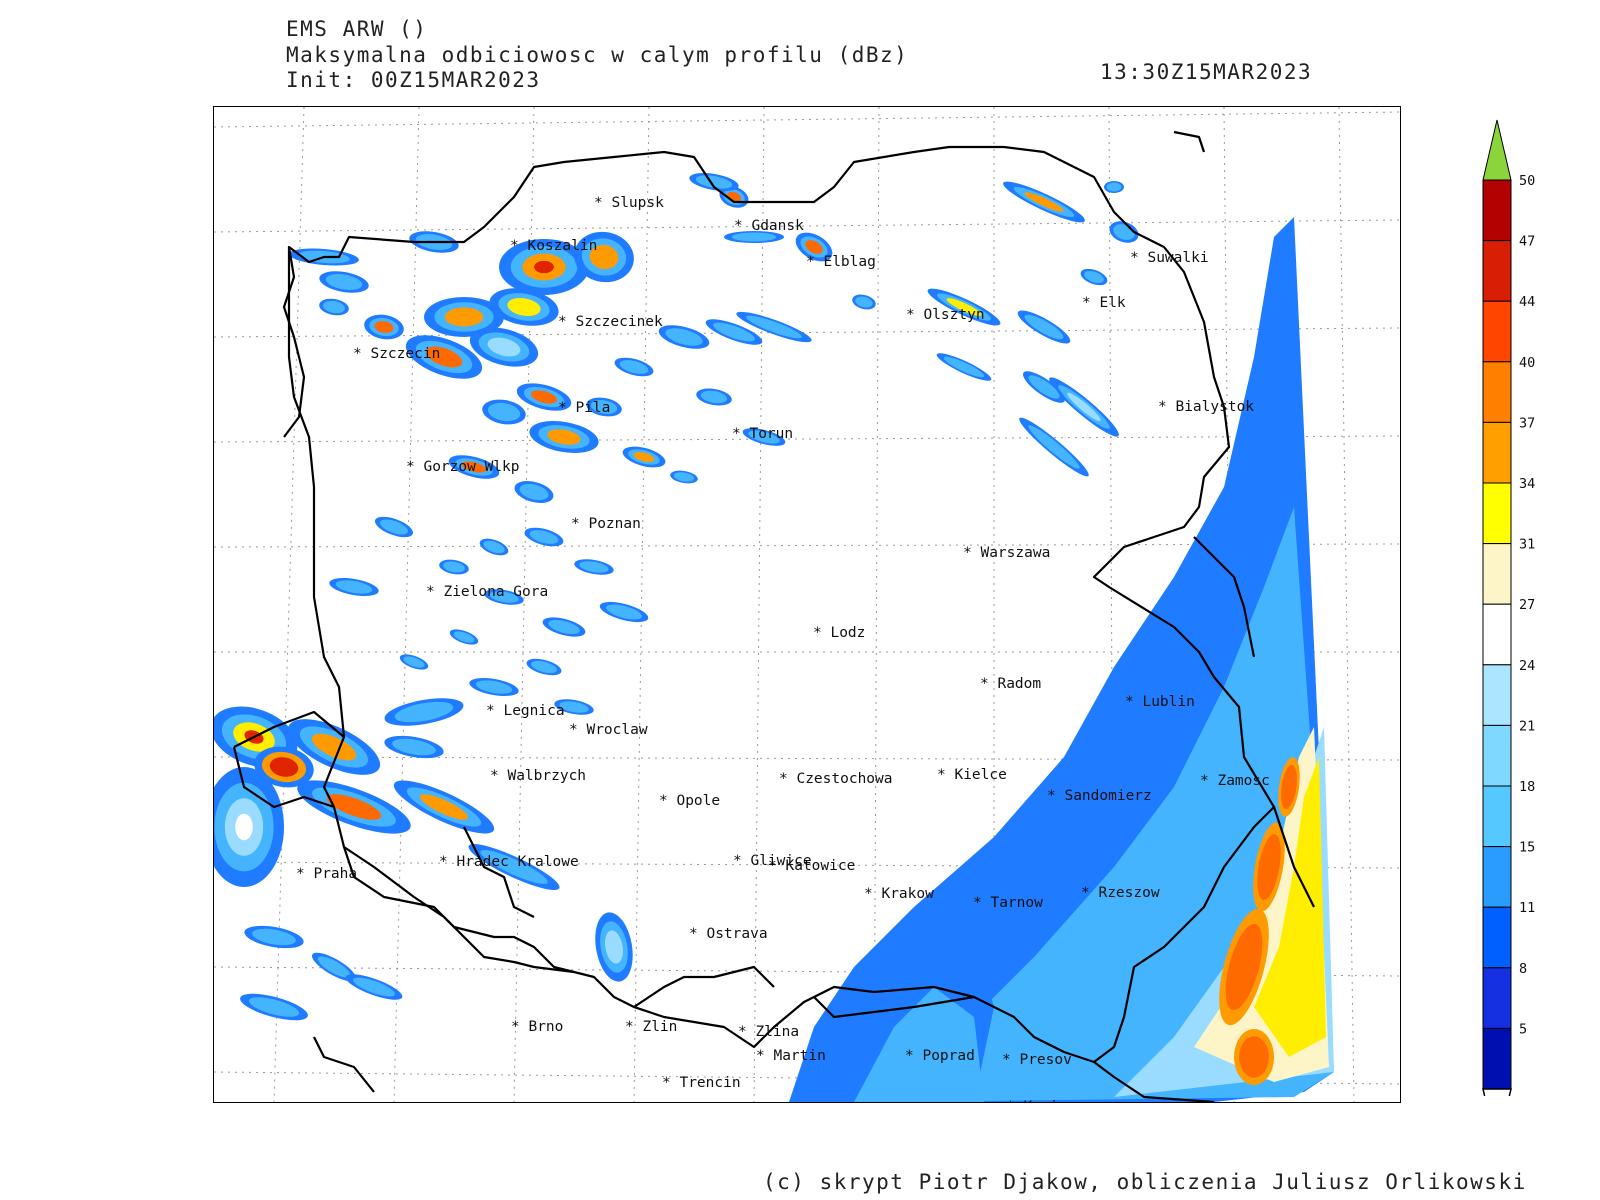  Describe the element at coordinates (1104, 303) in the screenshot. I see `city-label: * Elk` at that location.